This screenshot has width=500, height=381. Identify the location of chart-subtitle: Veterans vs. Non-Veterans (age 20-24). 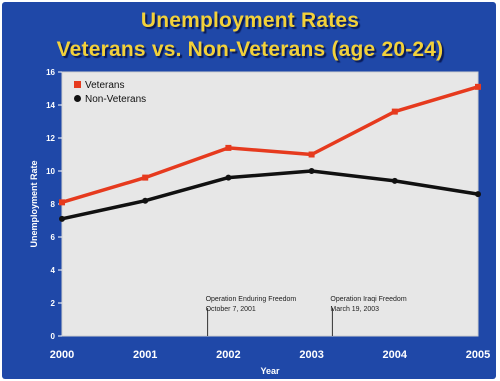
(250, 49).